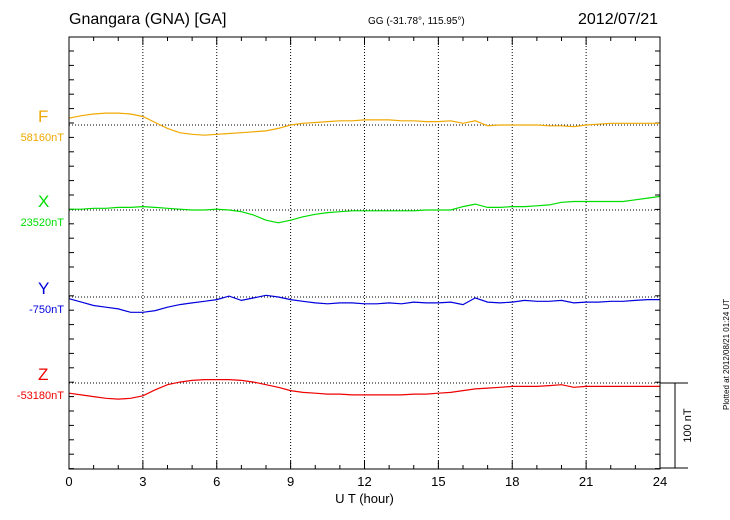  I want to click on component-baseline-y: -750nT, so click(46, 310).